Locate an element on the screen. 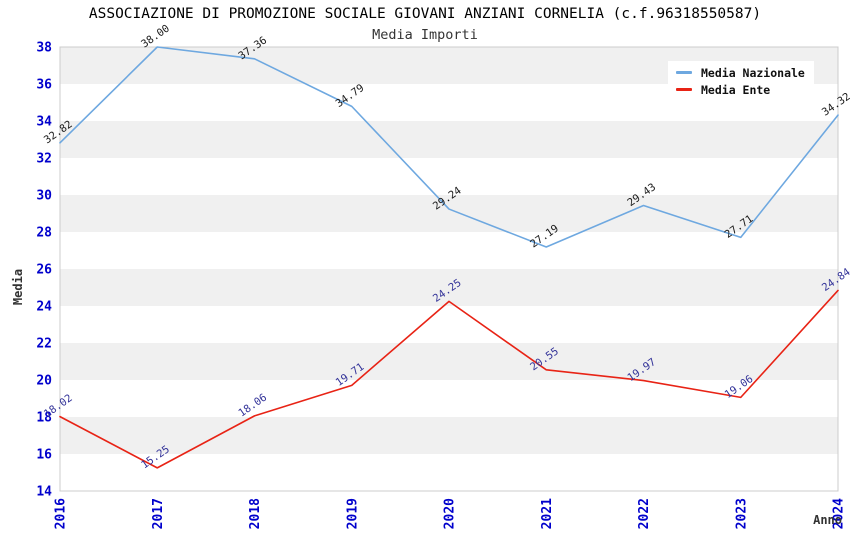  x-tick-label: 2016 is located at coordinates (61, 513).